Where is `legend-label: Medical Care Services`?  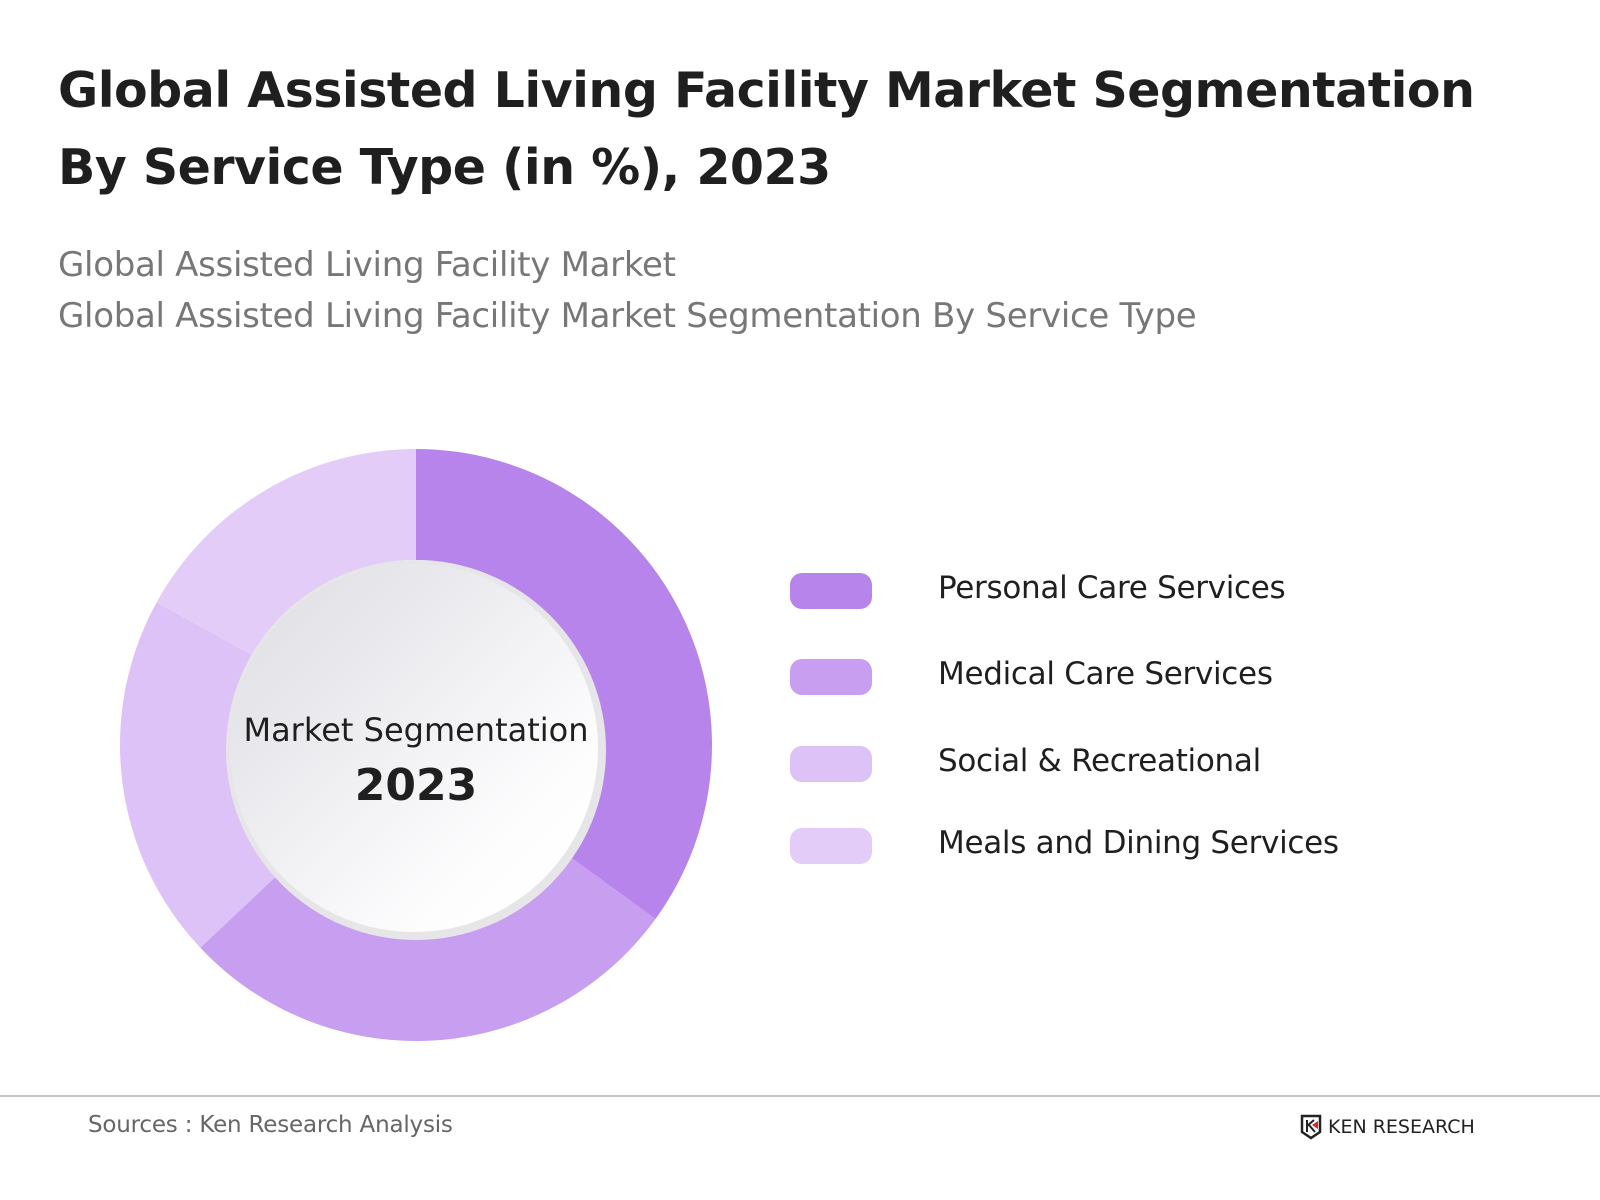 legend-label: Medical Care Services is located at coordinates (1105, 674).